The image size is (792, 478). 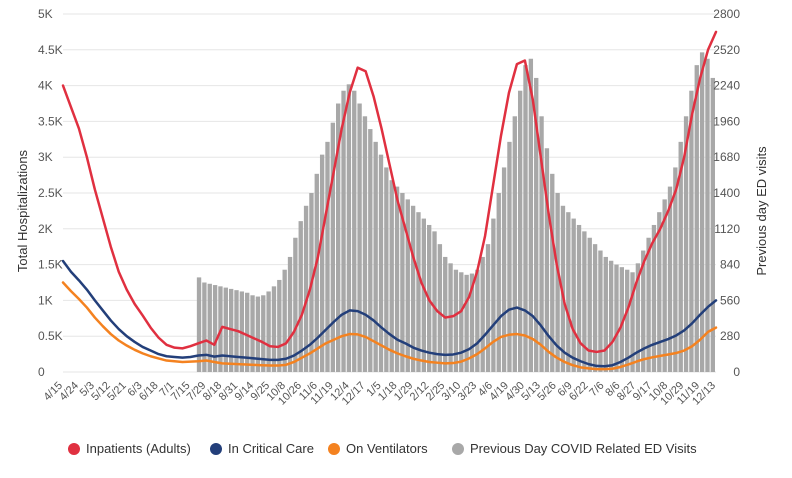 What do you see at coordinates (45, 14) in the screenshot?
I see `y-tick-label: 5K` at bounding box center [45, 14].